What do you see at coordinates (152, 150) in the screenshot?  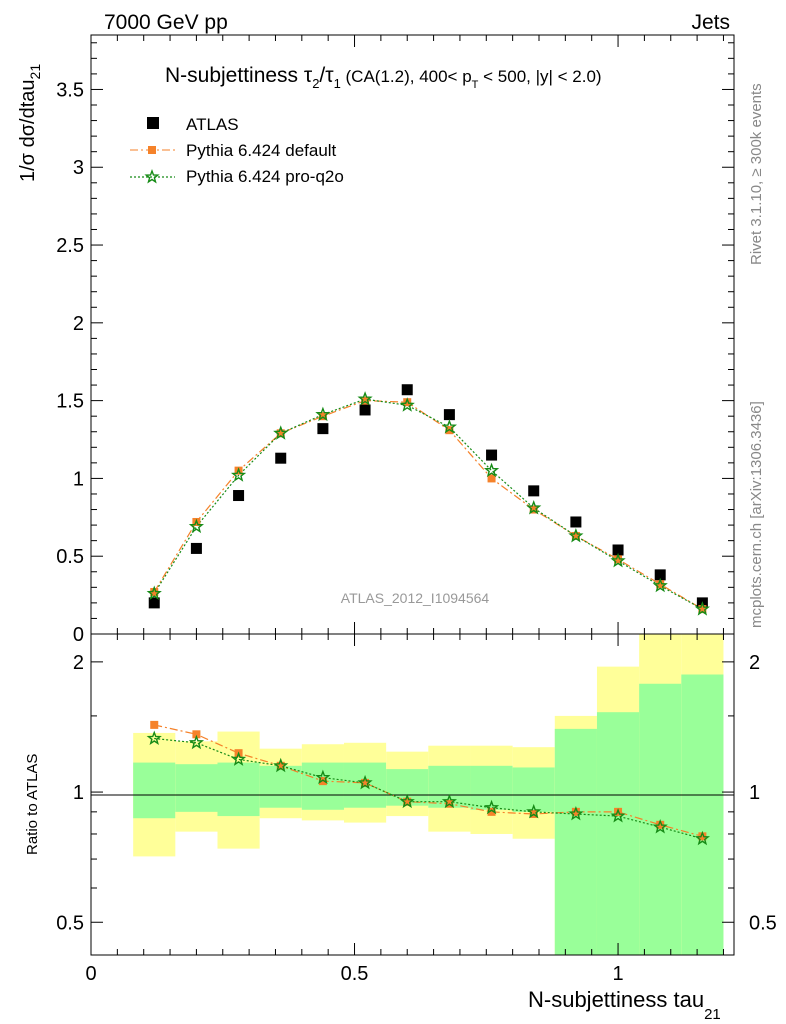 I see `legend-default-marker` at bounding box center [152, 150].